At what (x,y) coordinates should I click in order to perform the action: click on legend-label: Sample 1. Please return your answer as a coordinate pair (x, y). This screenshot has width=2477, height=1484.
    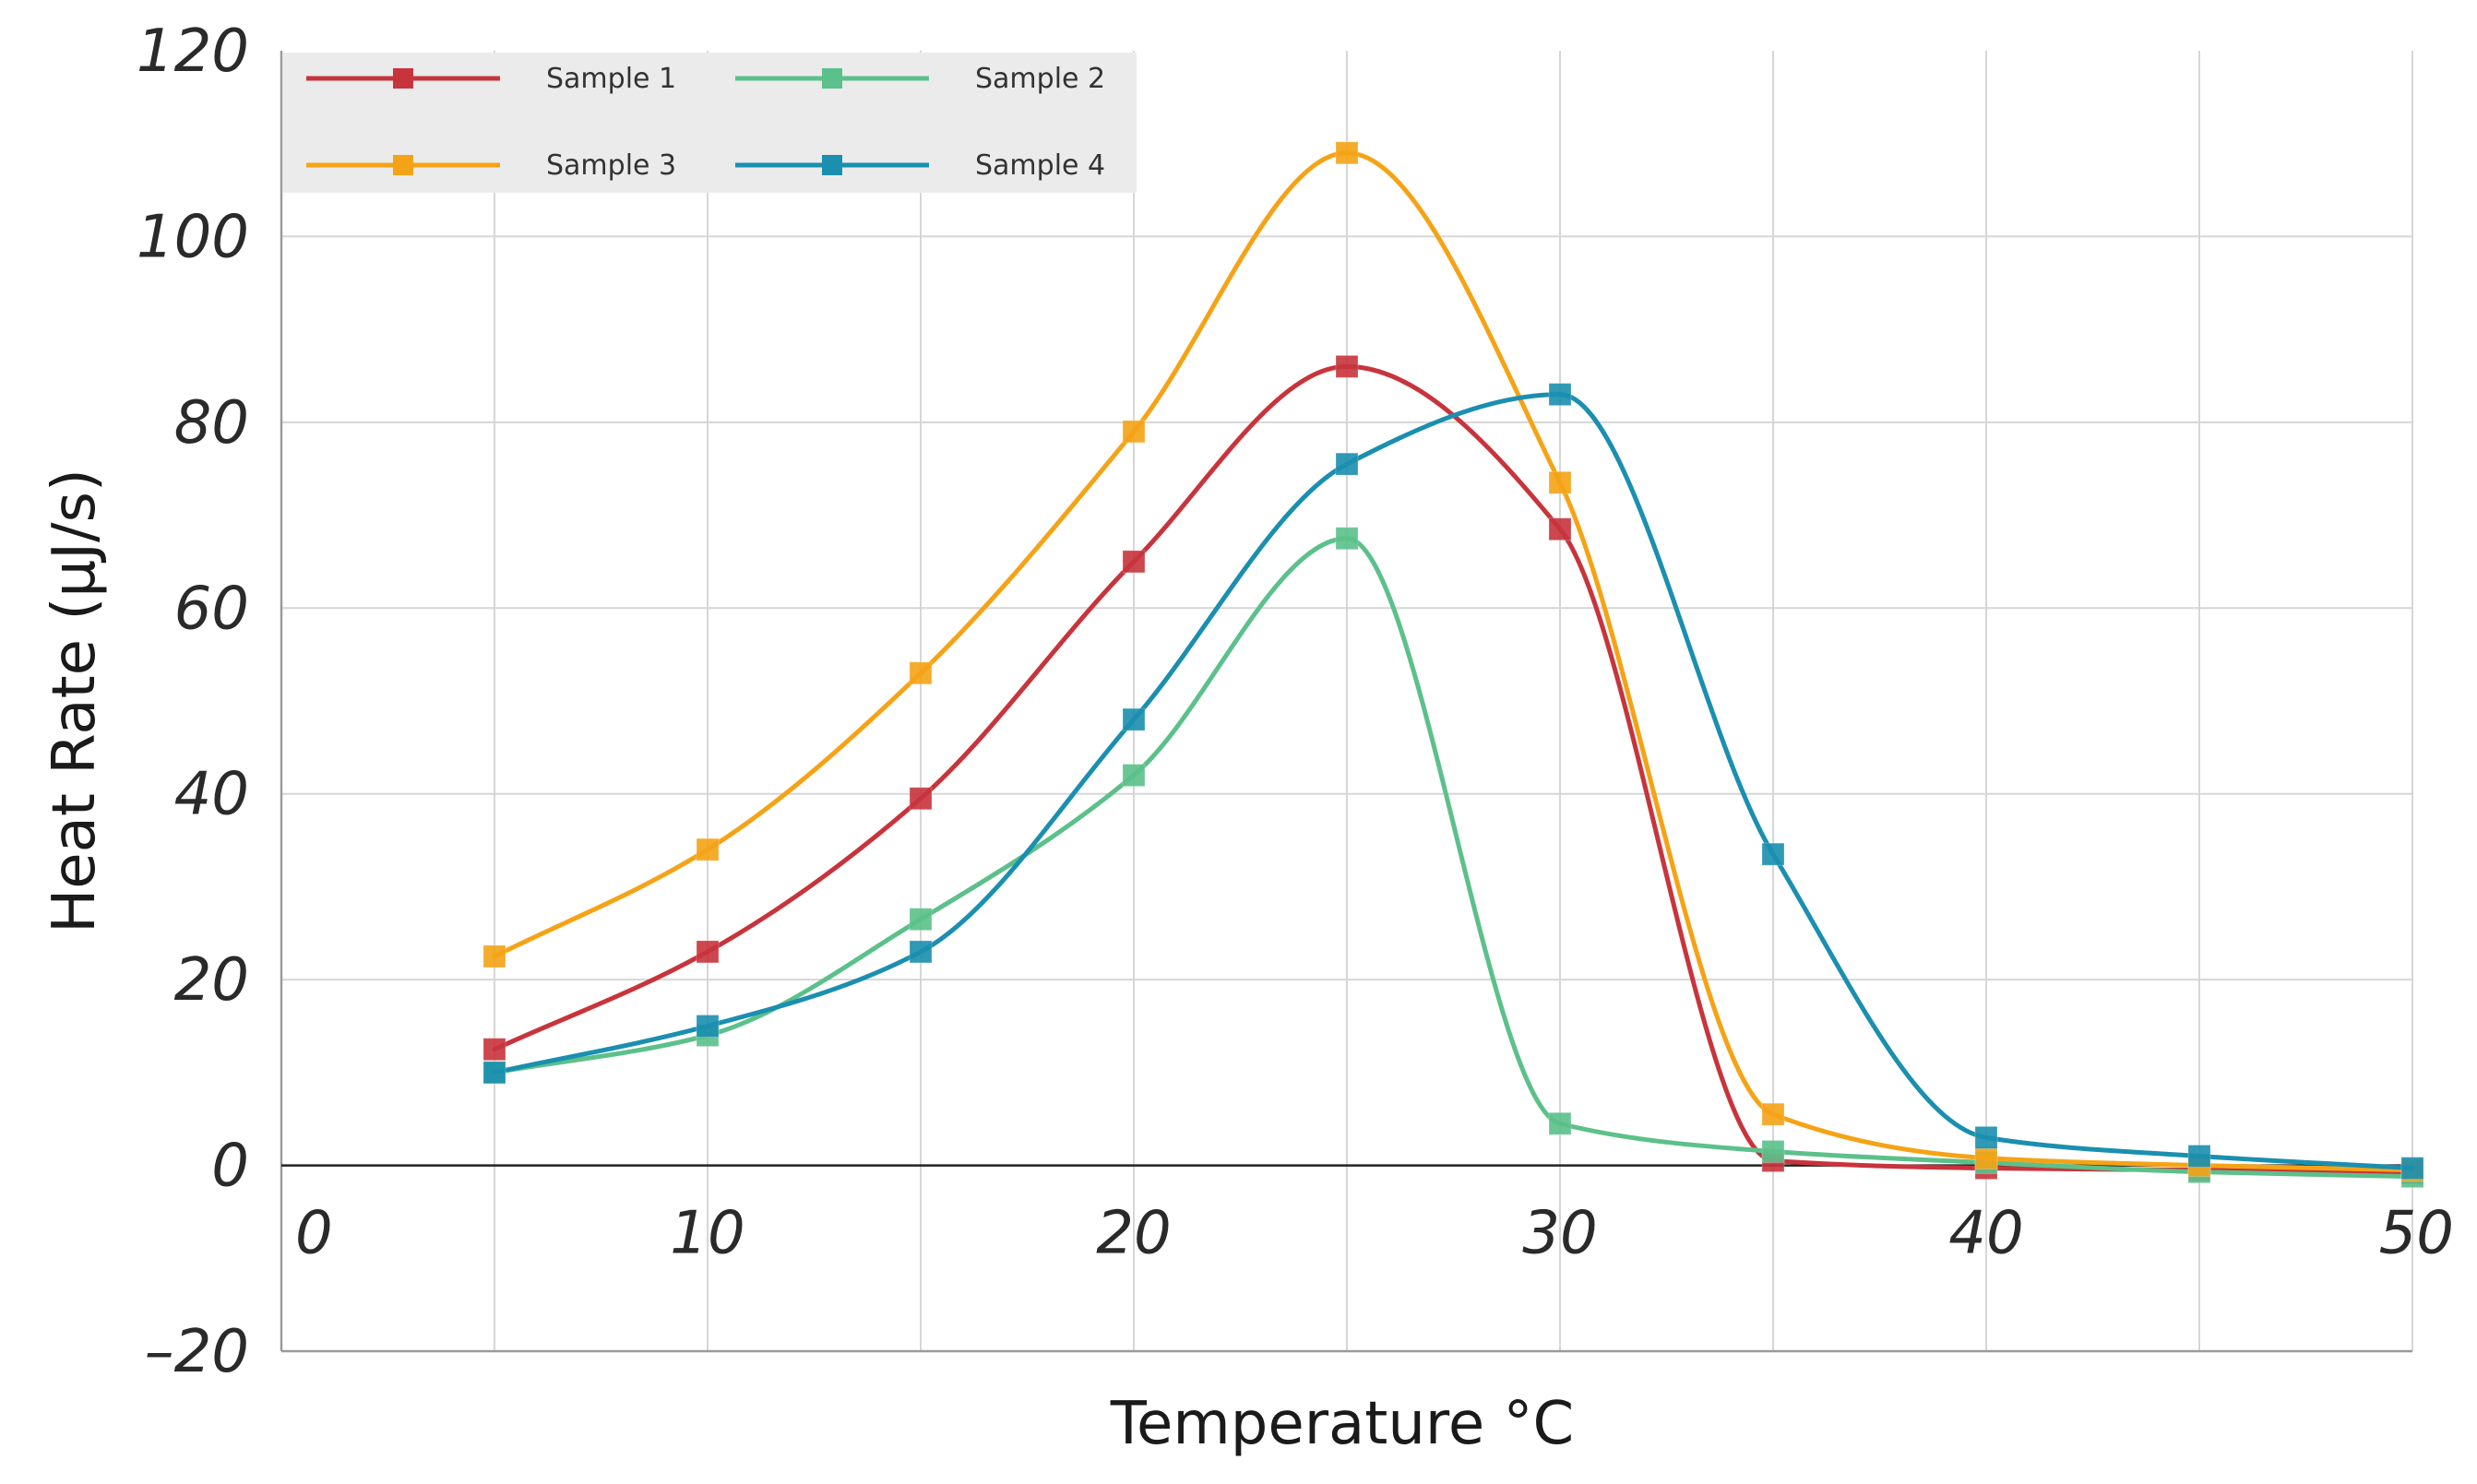
    Looking at the image, I should click on (611, 79).